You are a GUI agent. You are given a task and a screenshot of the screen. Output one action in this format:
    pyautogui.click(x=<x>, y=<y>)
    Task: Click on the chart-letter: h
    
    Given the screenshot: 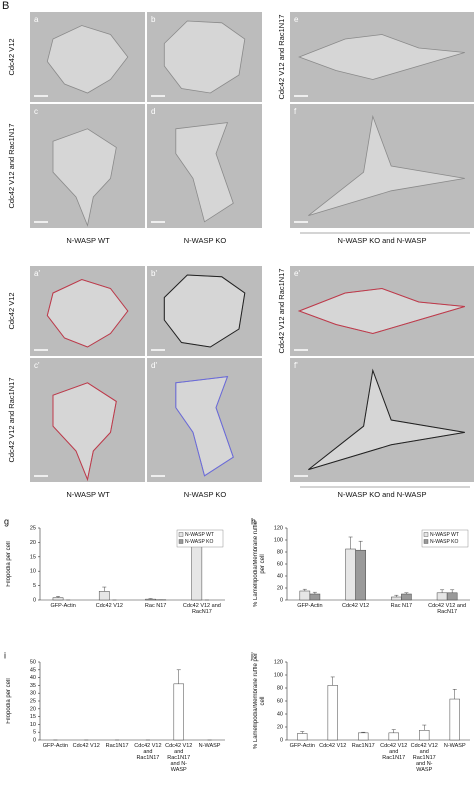 What is the action you would take?
    pyautogui.click(x=253, y=521)
    